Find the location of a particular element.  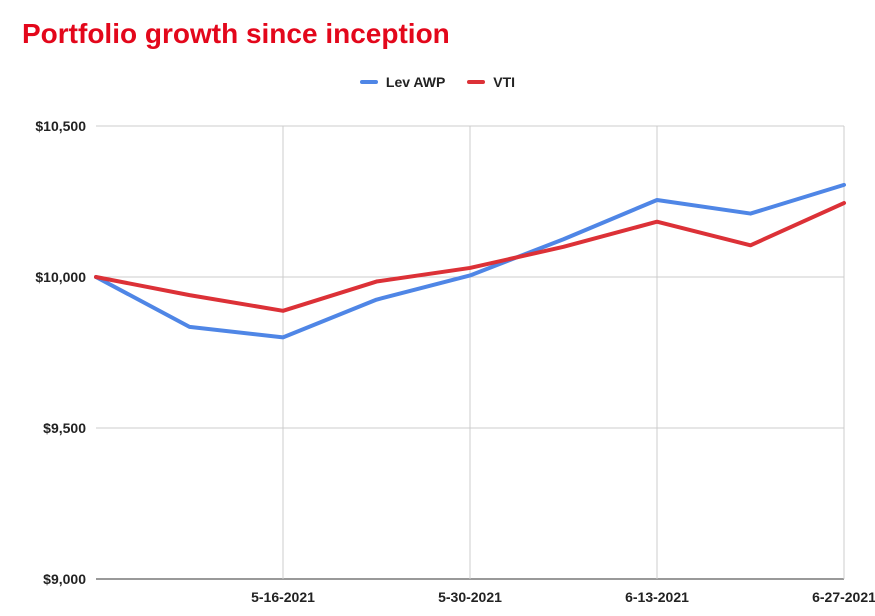

x-tick-label: 5-16-2021 is located at coordinates (283, 597).